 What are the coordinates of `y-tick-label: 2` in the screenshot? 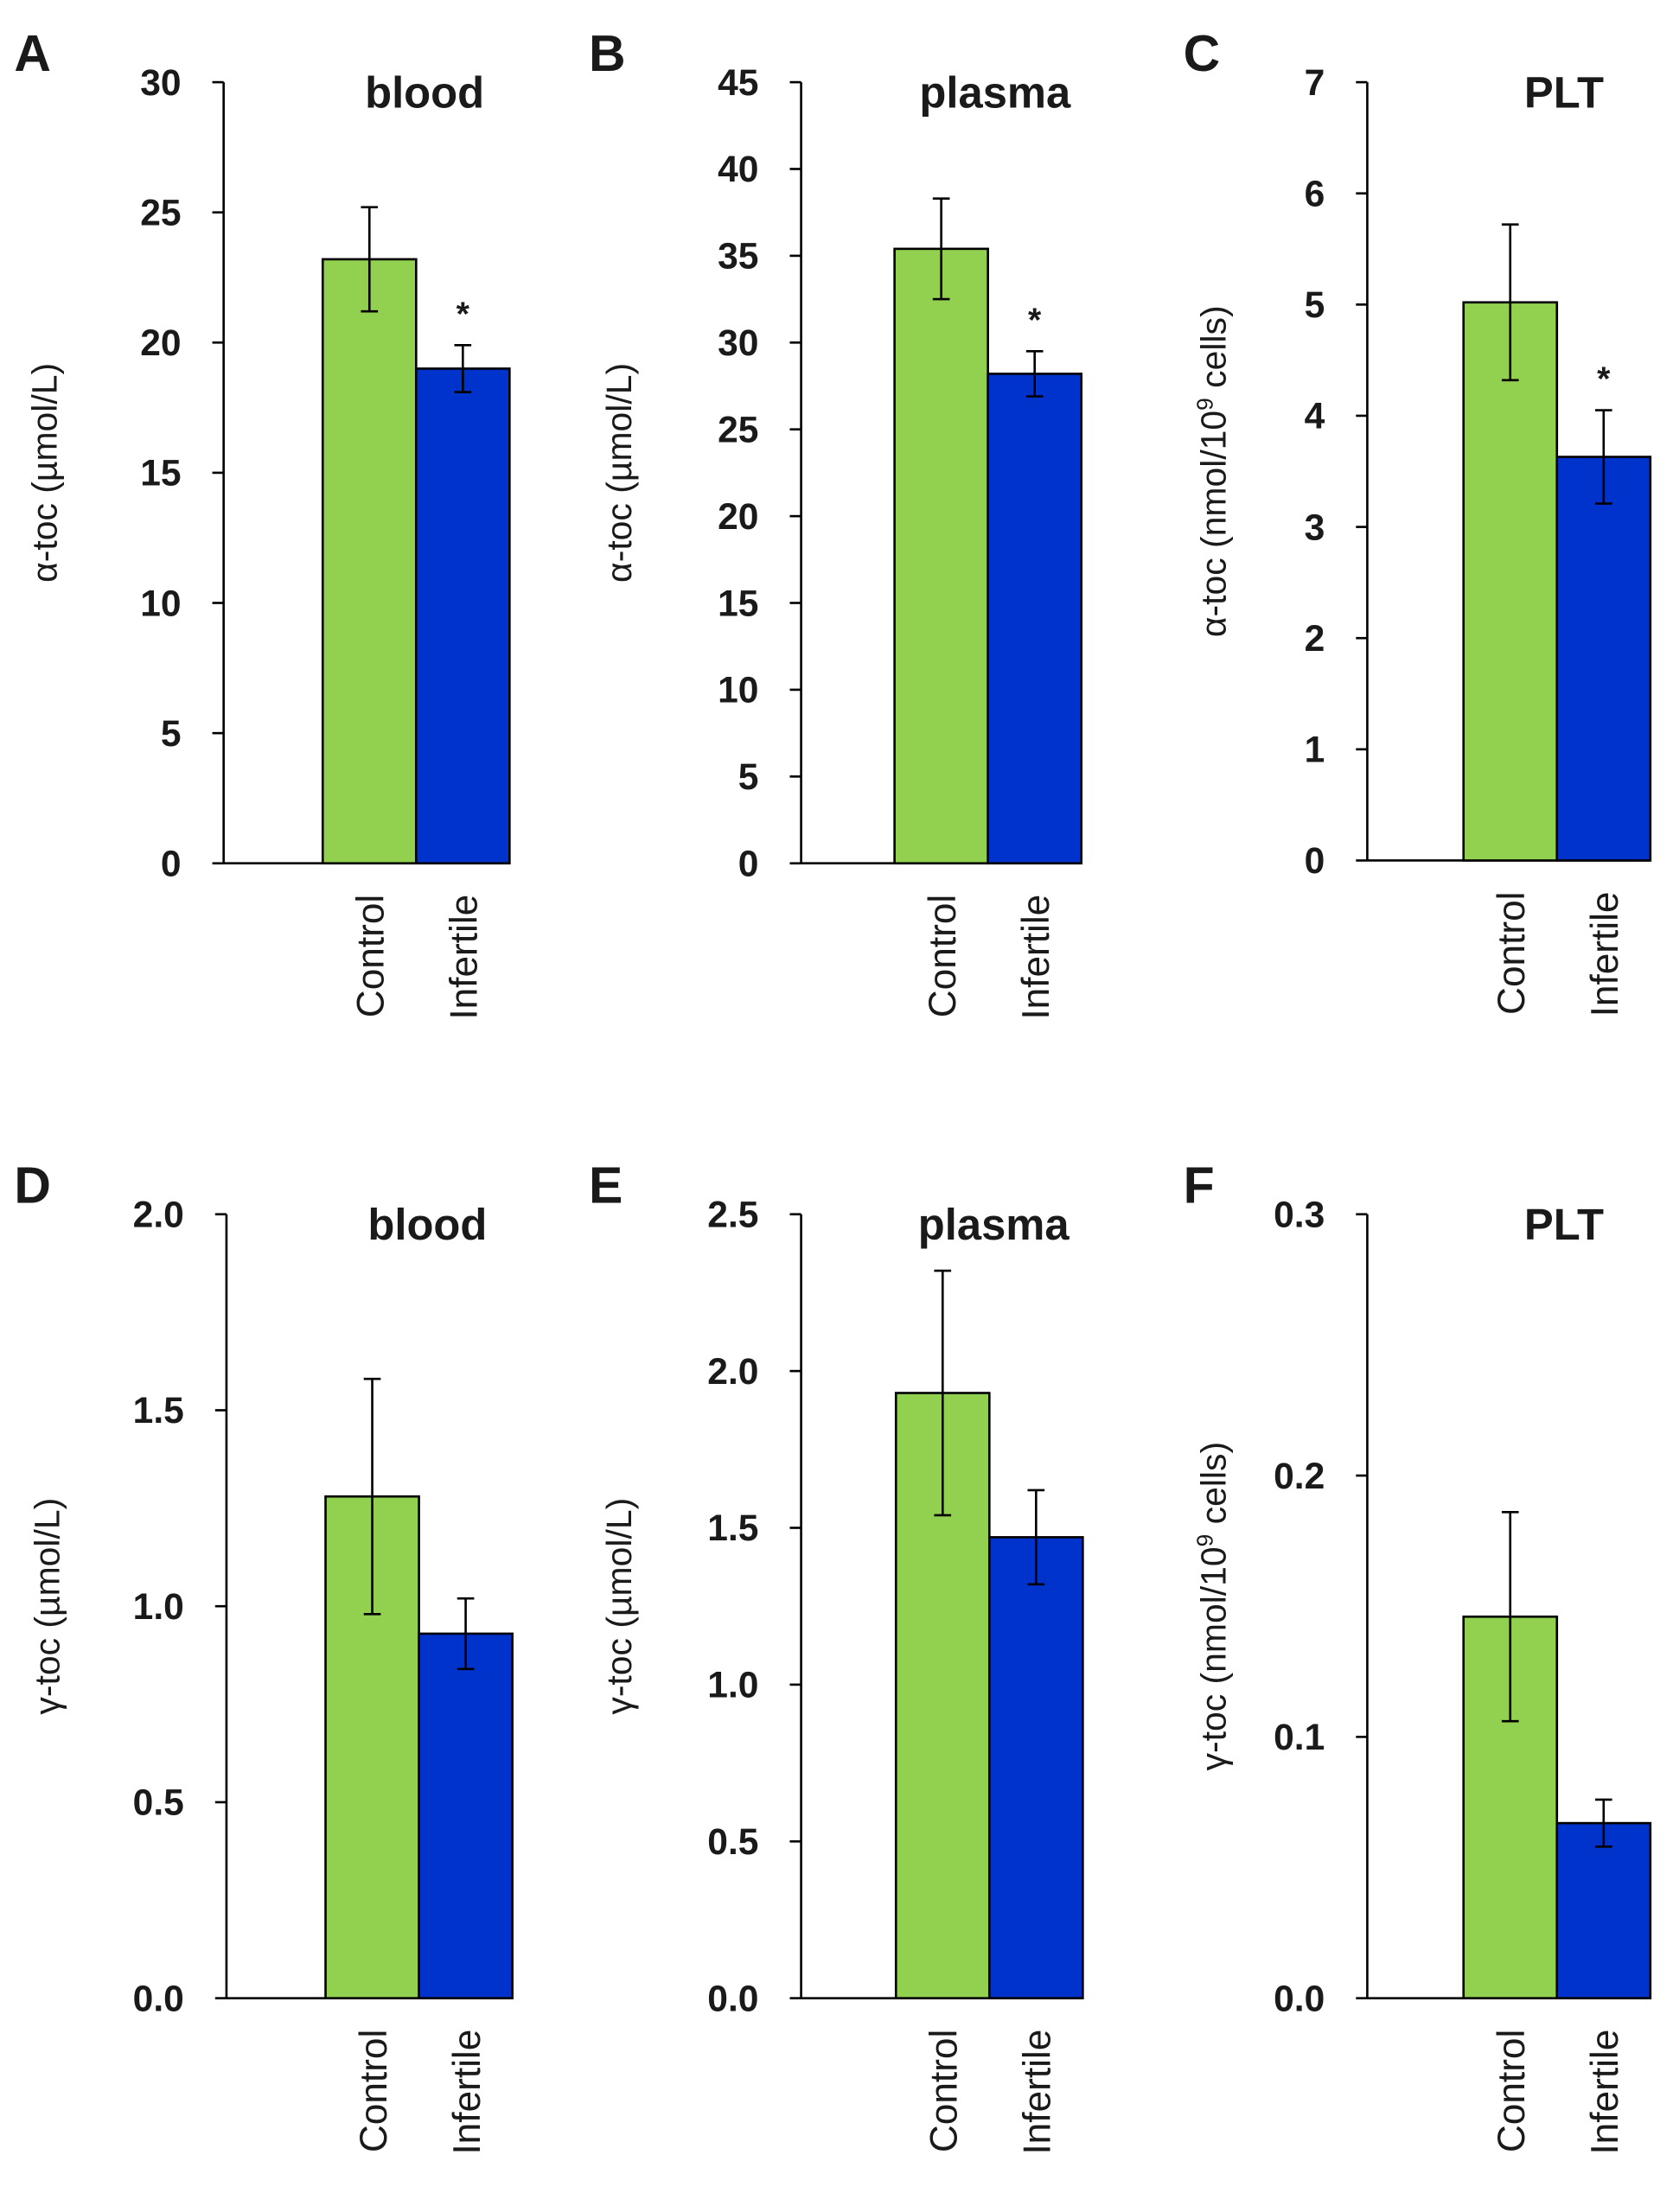 It's located at (1315, 639).